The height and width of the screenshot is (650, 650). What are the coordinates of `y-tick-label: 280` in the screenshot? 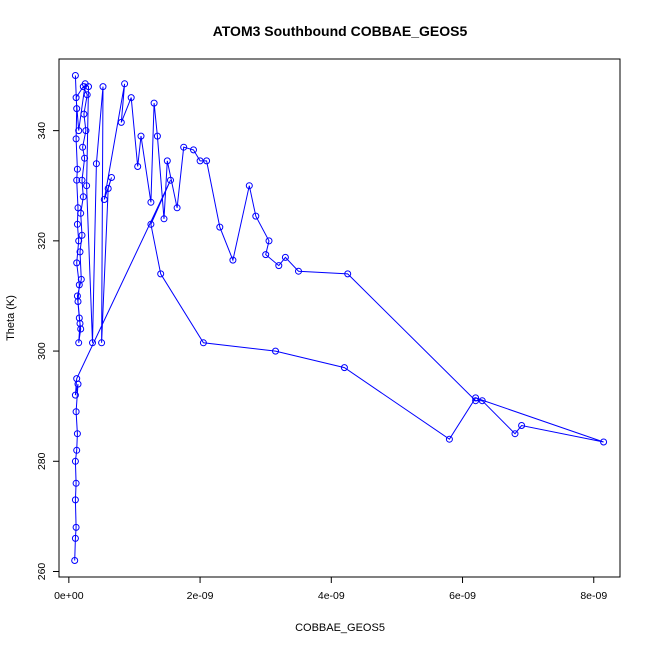 It's located at (42, 461).